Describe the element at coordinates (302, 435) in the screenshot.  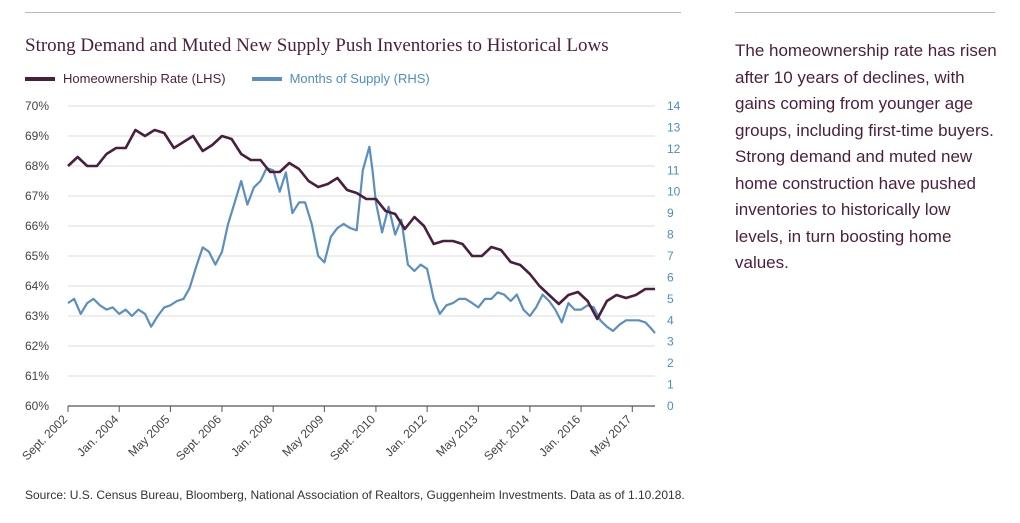
I see `x-tick-label: May 2009` at that location.